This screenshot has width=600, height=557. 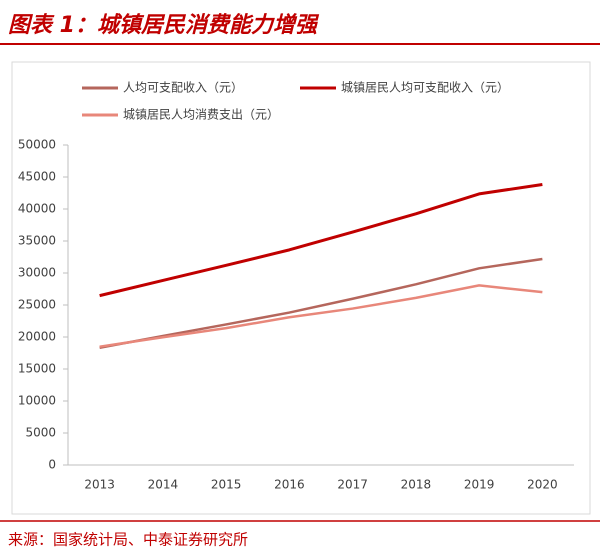 What do you see at coordinates (352, 485) in the screenshot?
I see `x-tick-label: 2017` at bounding box center [352, 485].